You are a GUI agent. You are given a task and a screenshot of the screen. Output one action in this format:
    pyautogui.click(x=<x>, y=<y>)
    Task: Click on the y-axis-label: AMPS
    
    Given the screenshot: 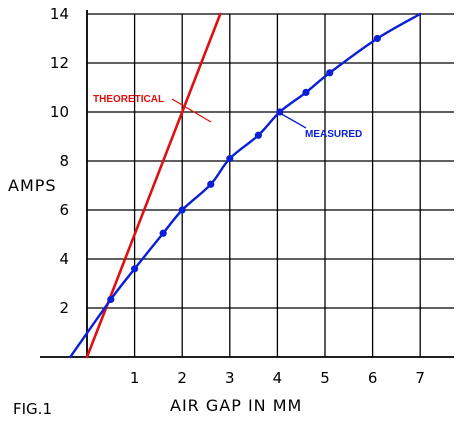 What is the action you would take?
    pyautogui.click(x=32, y=185)
    